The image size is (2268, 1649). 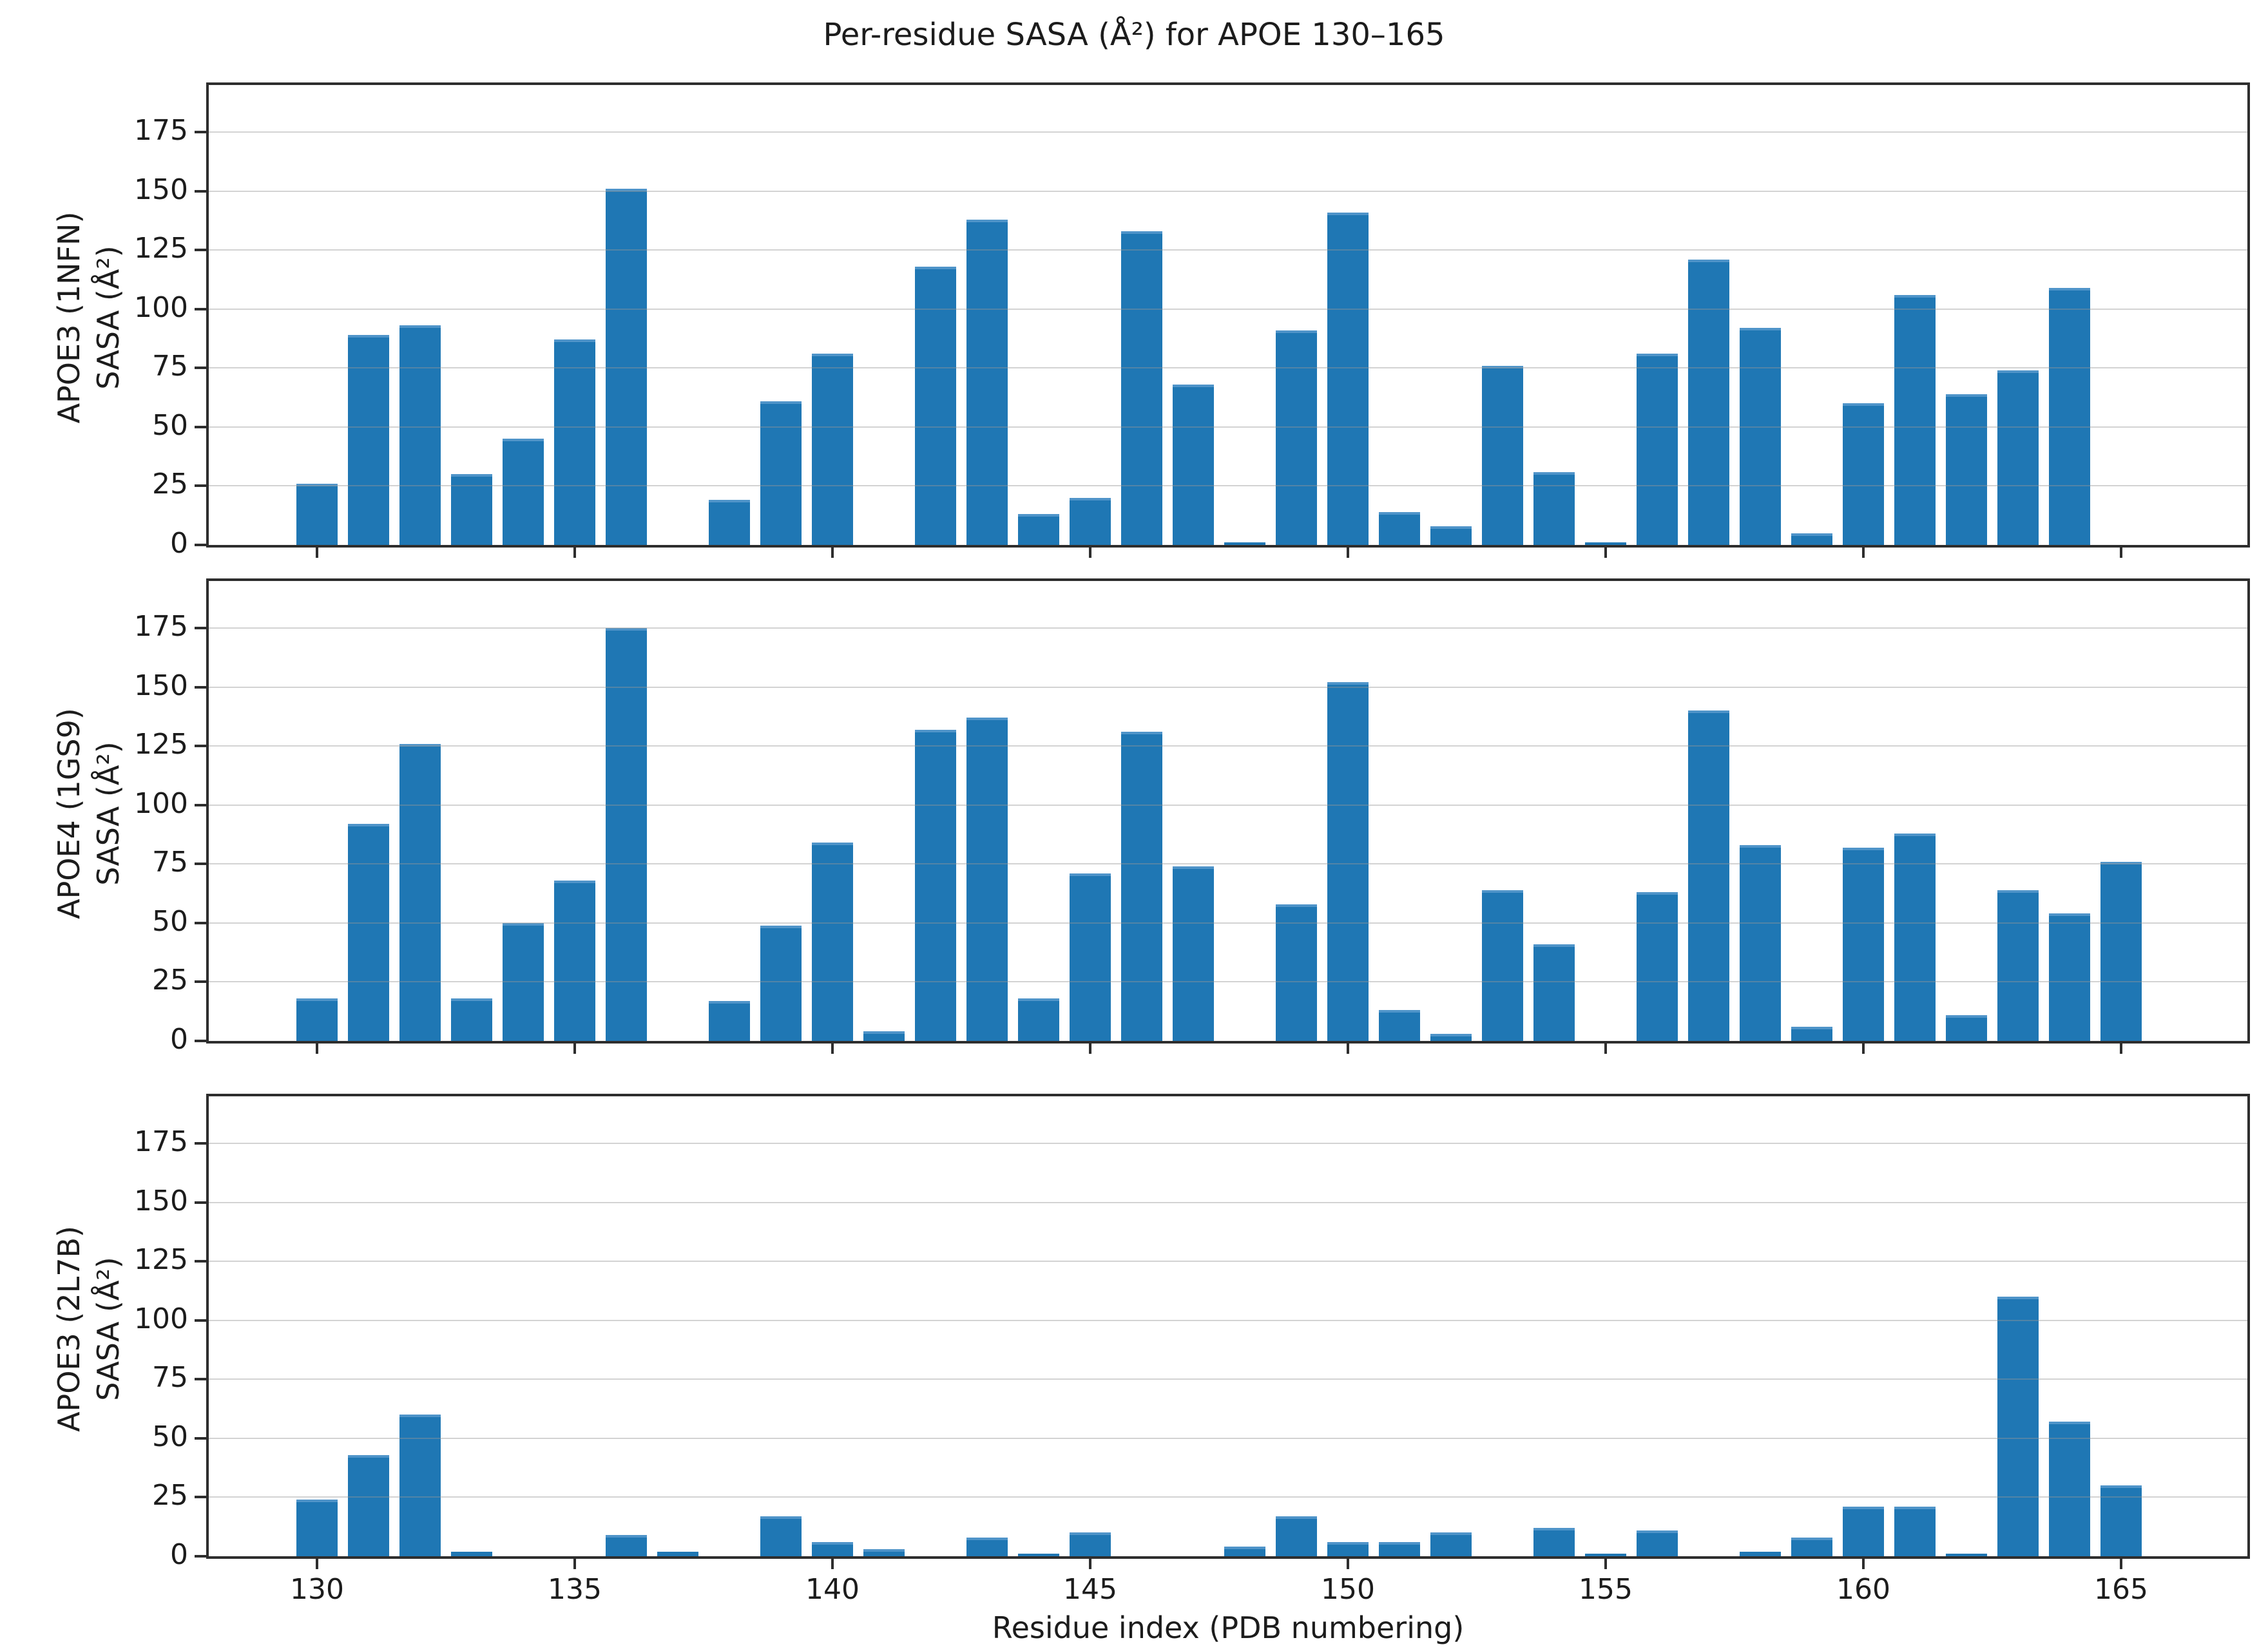 I want to click on gridline-y50, so click(x=1228, y=427).